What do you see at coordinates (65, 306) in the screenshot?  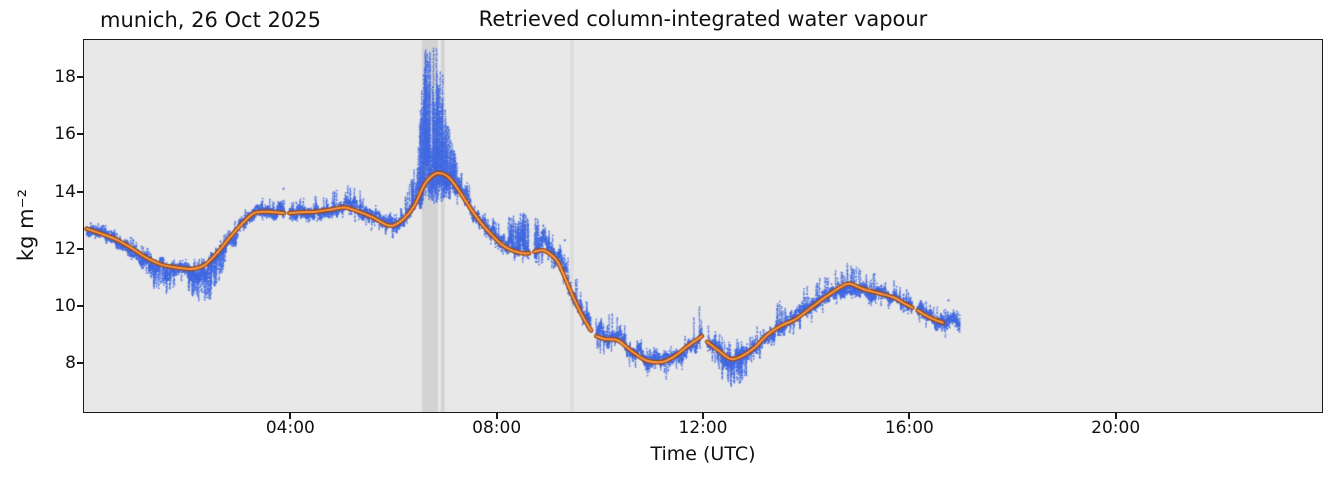 I see `y-tick-label: 10` at bounding box center [65, 306].